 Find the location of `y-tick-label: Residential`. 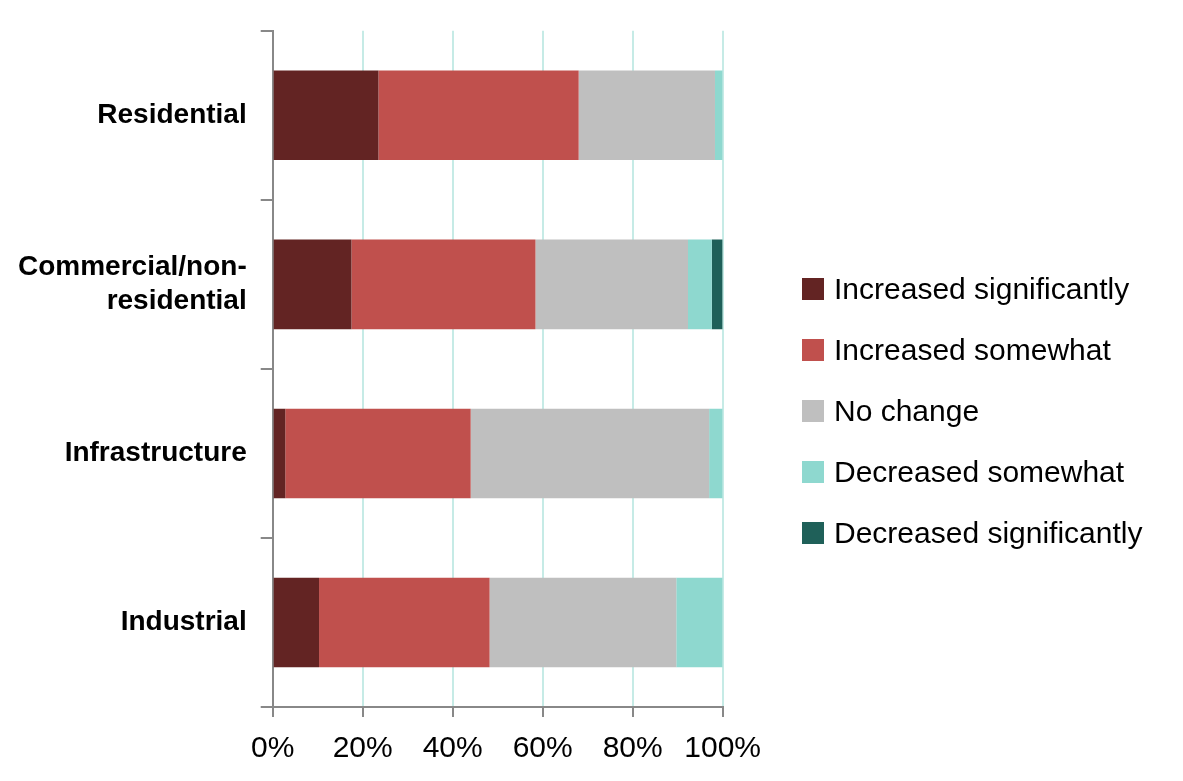

y-tick-label: Residential is located at coordinates (172, 114).